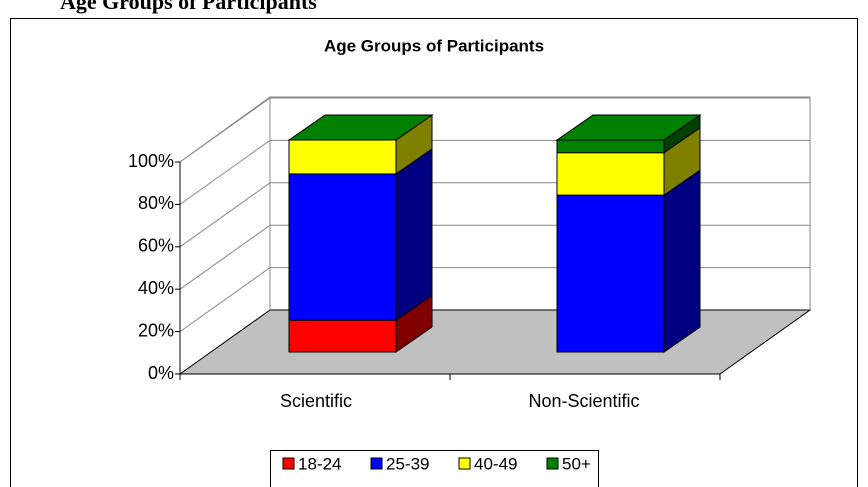  Describe the element at coordinates (156, 288) in the screenshot. I see `y-tick-label: 40%` at that location.